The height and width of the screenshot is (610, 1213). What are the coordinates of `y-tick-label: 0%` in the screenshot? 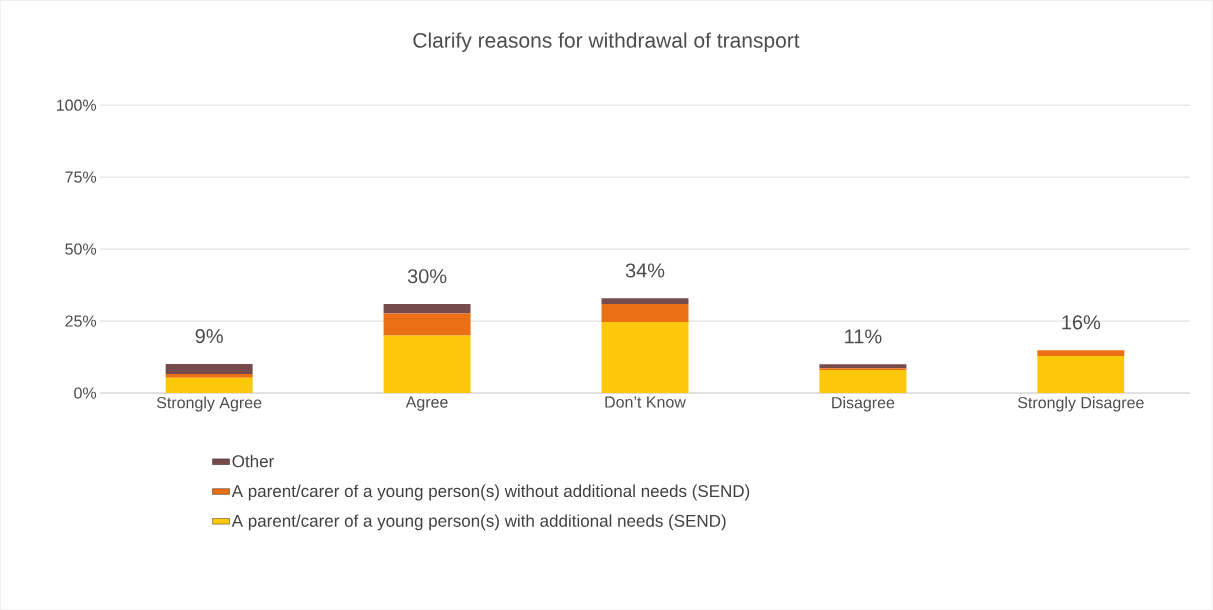 It's located at (85, 393).